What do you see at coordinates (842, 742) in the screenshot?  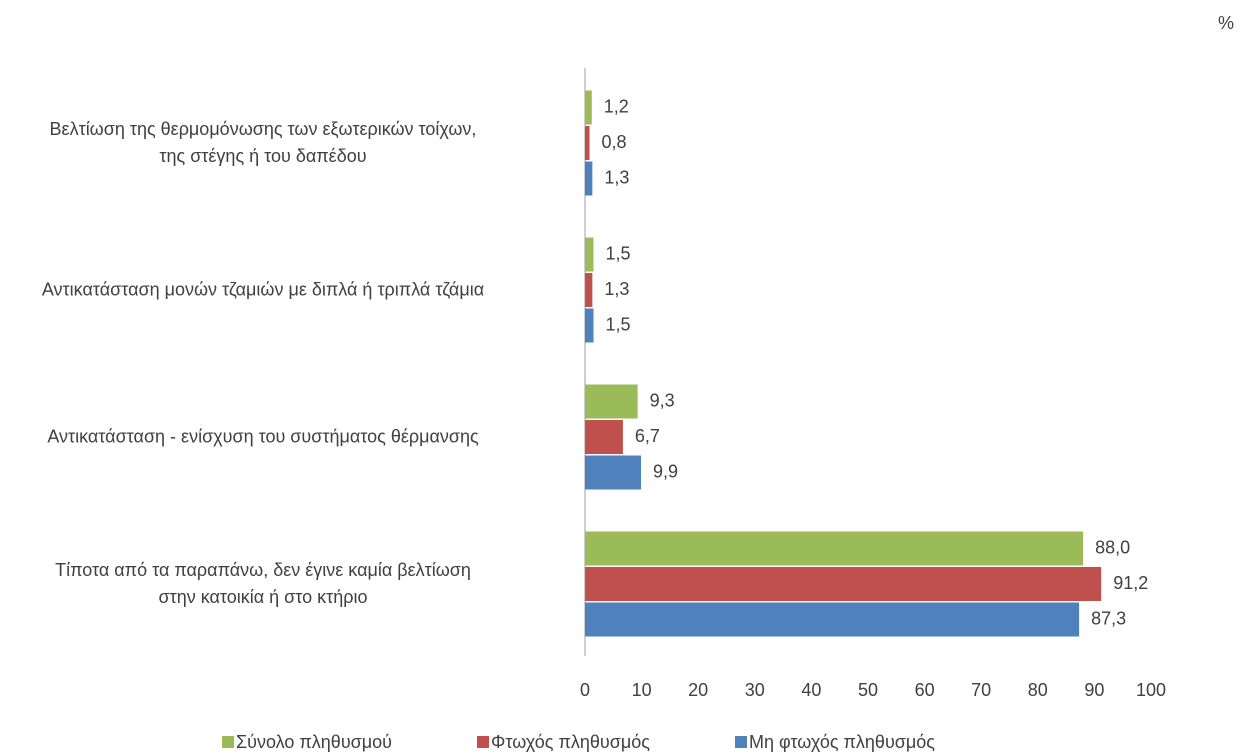 I see `legend-label: Μη φτωχός πληθυσμός` at bounding box center [842, 742].